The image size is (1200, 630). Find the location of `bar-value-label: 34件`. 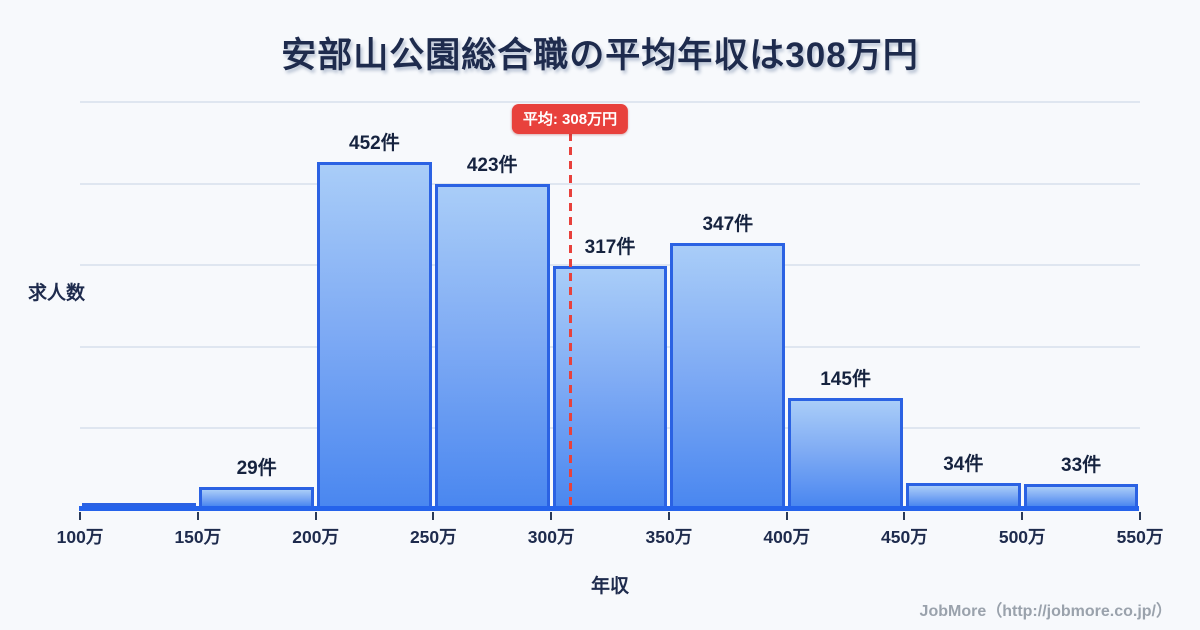

bar-value-label: 34件 is located at coordinates (963, 464).